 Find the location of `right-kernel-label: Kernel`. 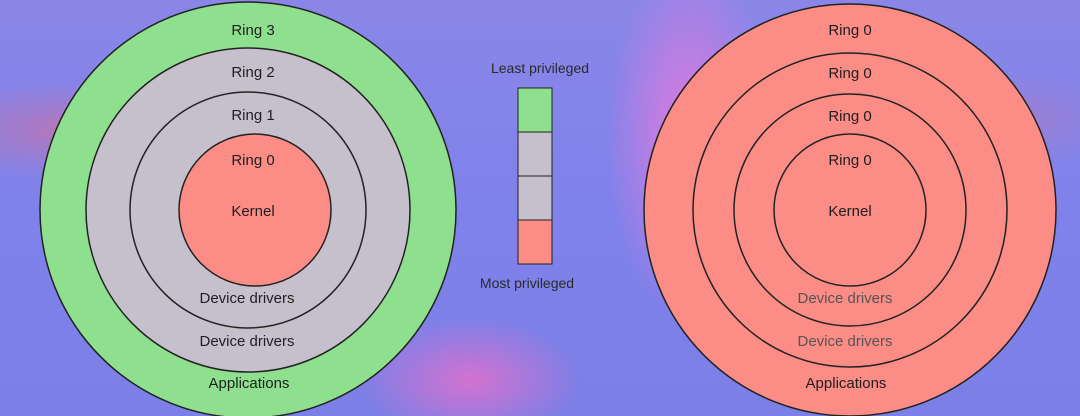

right-kernel-label: Kernel is located at coordinates (850, 211).